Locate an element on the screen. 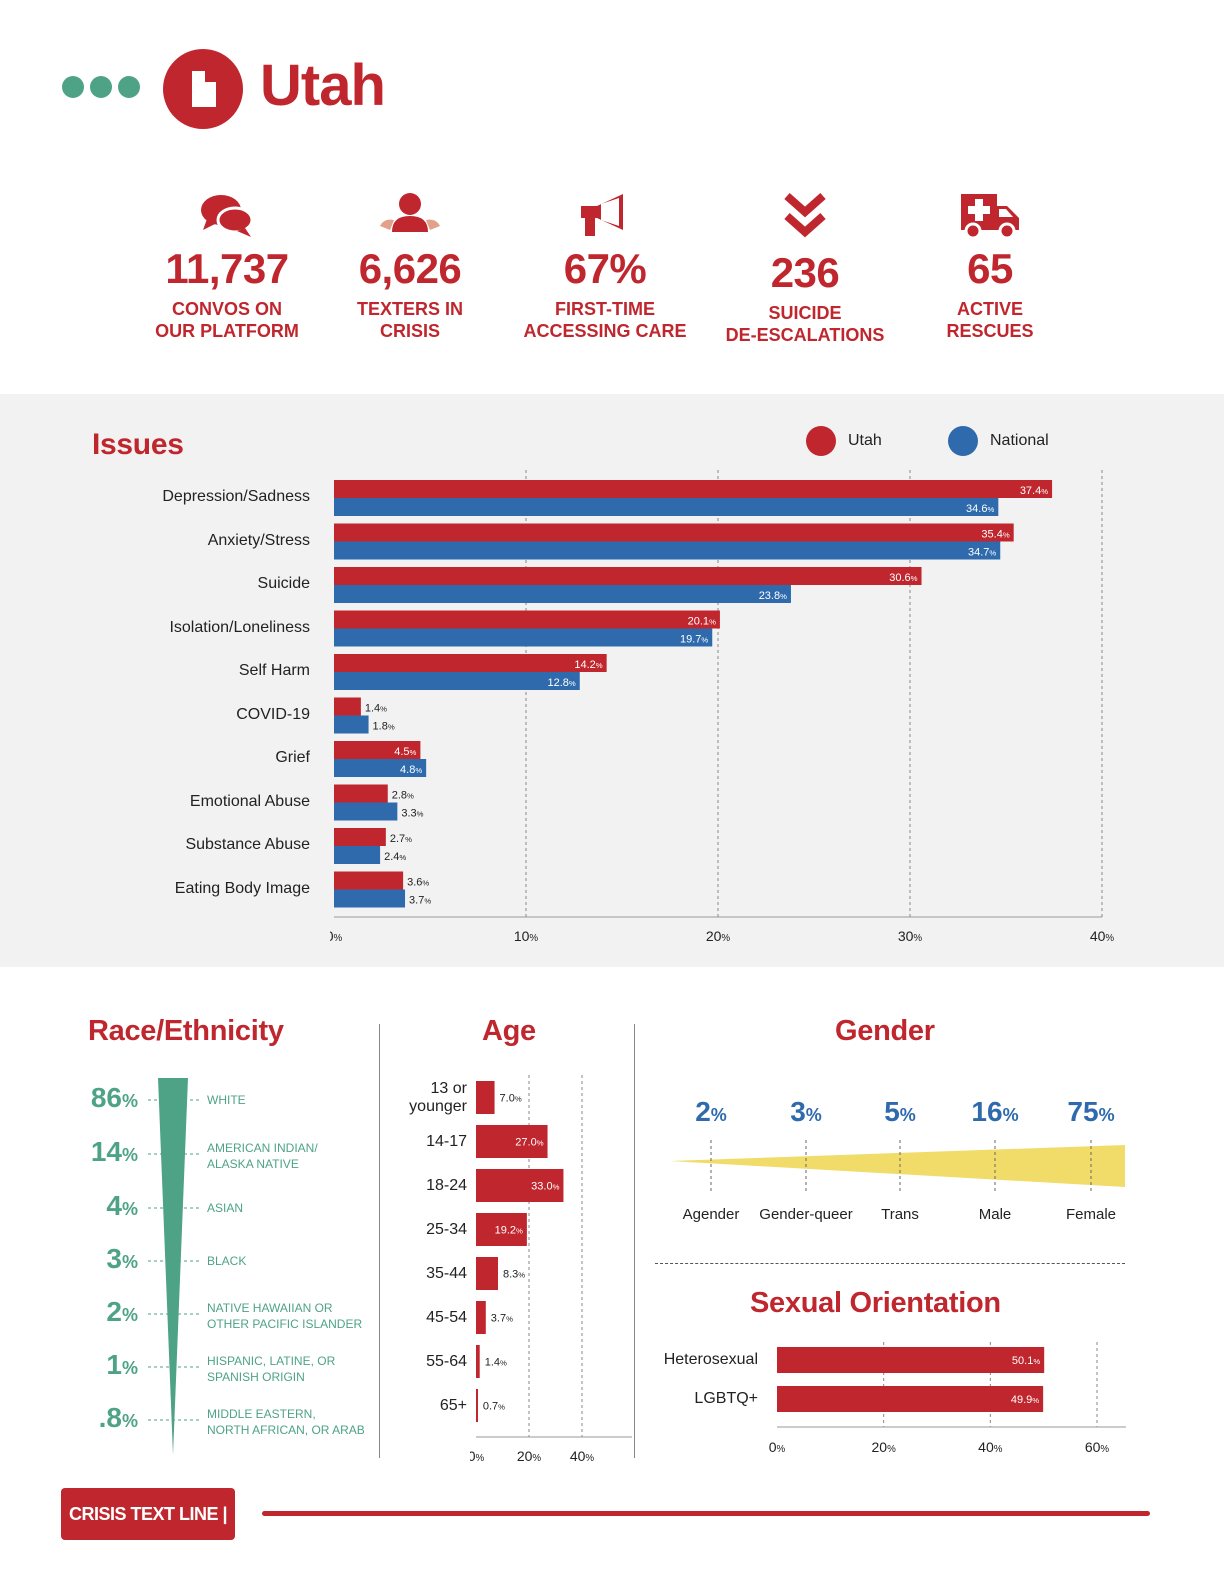  stat-label: SUICIDE DE-ESCALATIONS is located at coordinates (805, 324).